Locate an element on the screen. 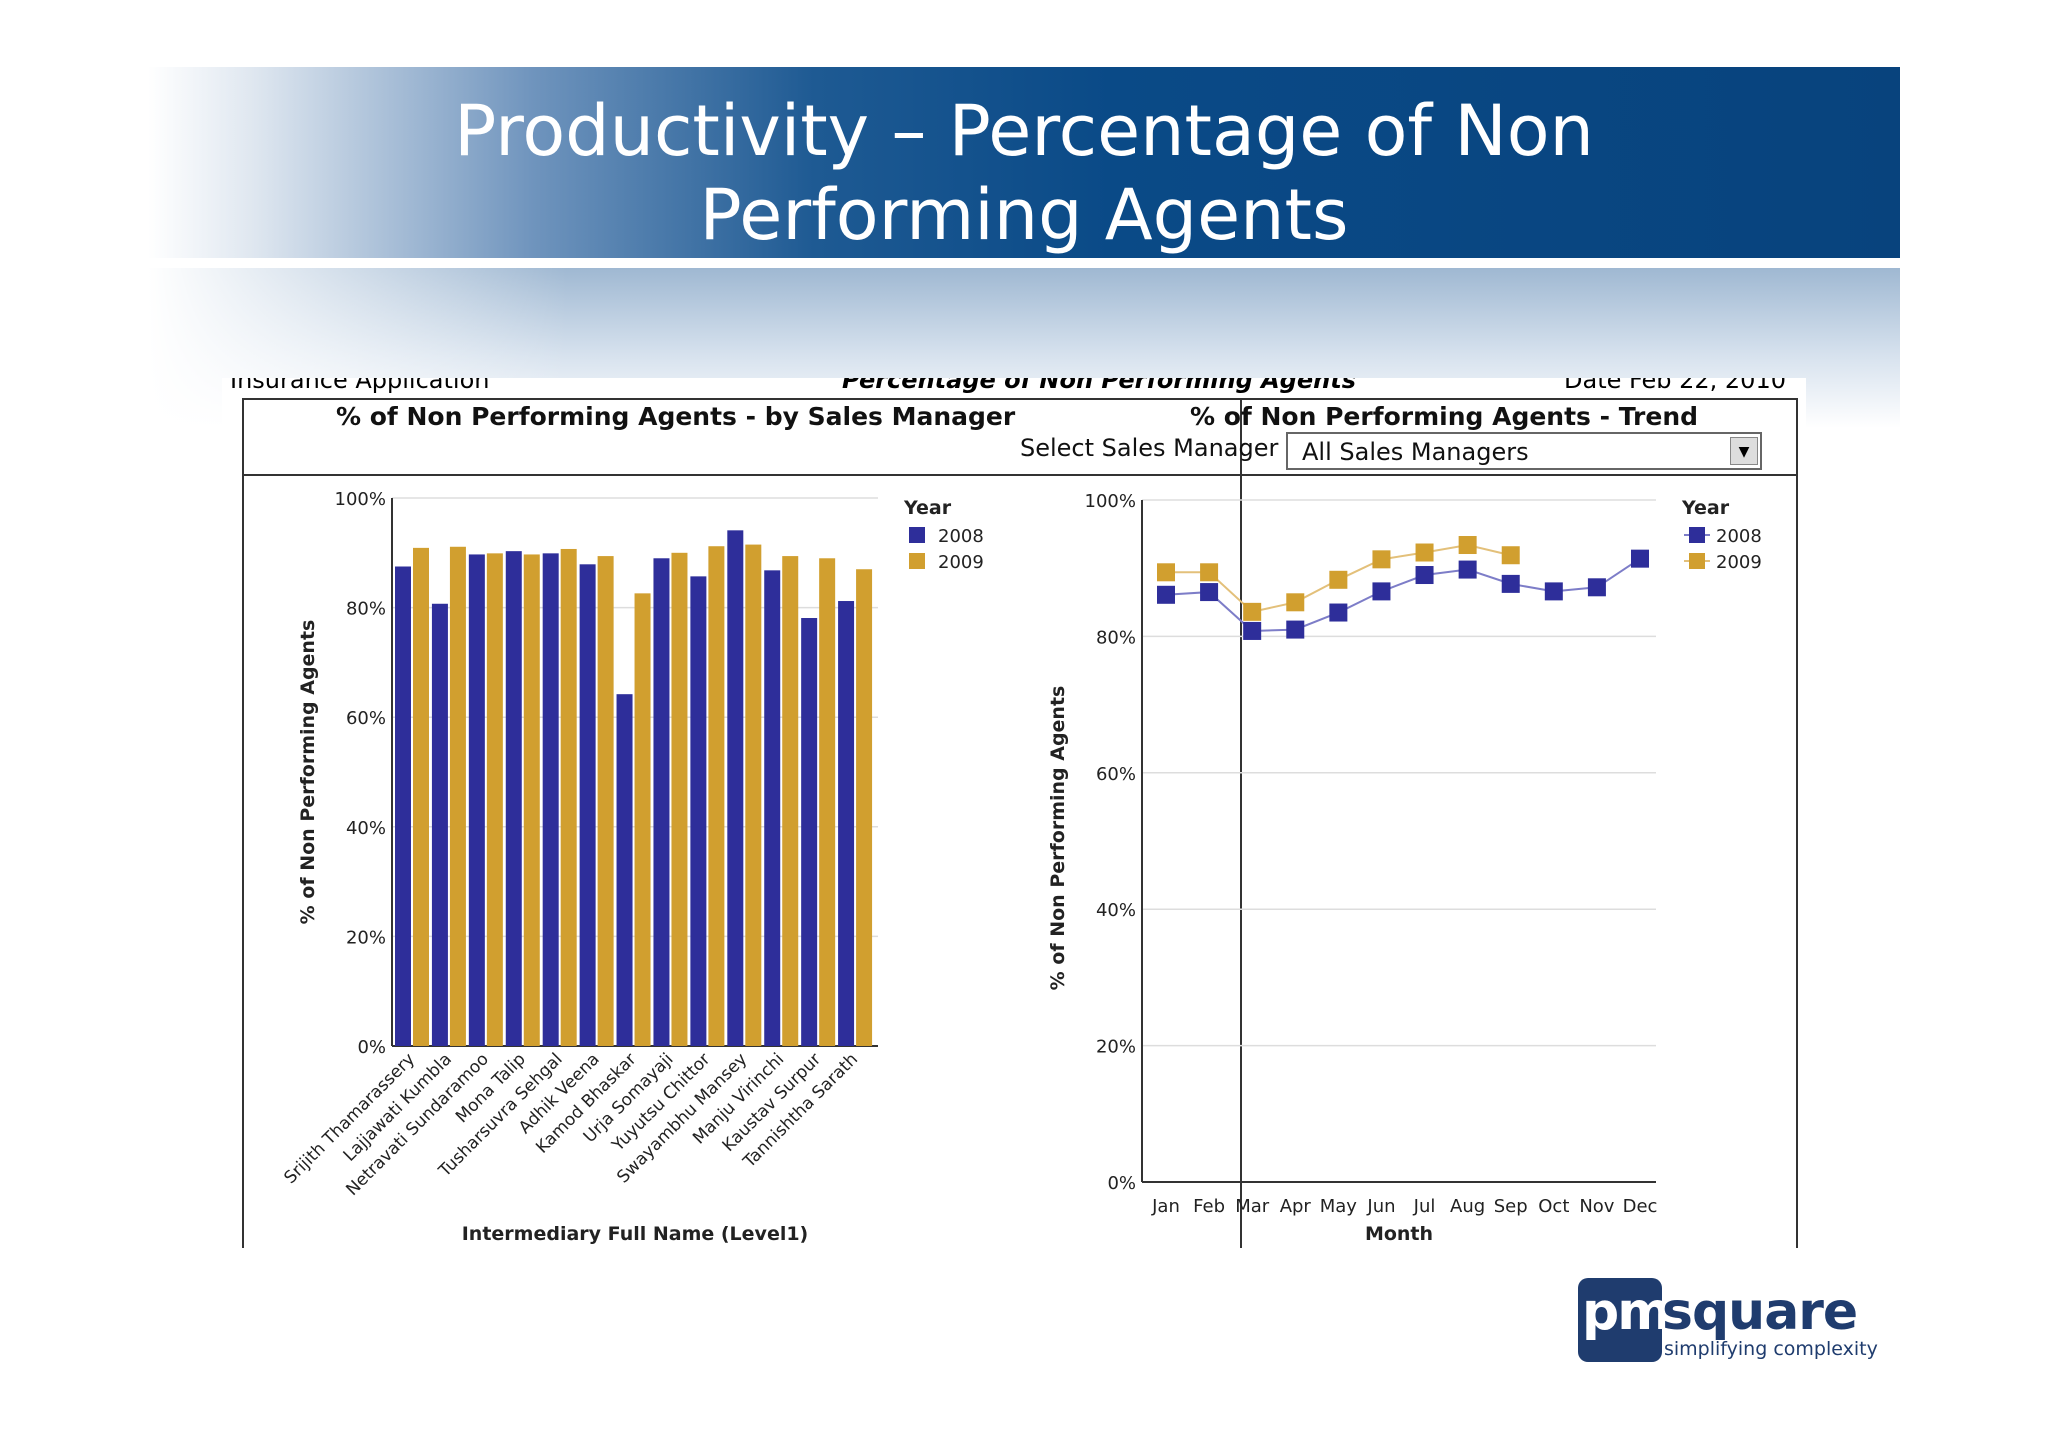  line-x-tick-label: Feb is located at coordinates (1209, 1206).